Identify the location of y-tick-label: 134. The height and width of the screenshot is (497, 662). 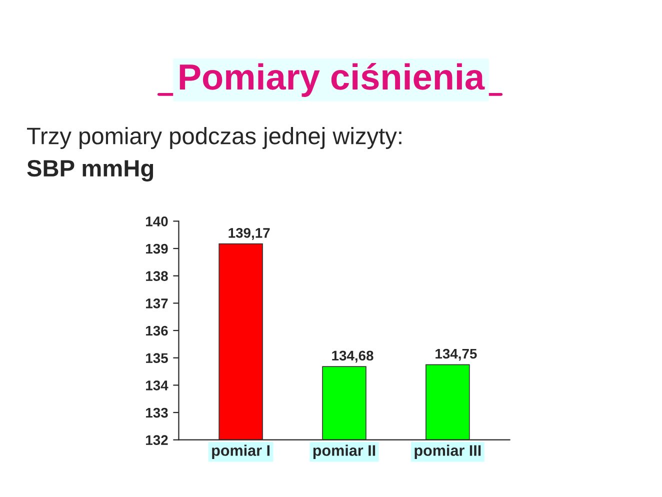
(157, 385).